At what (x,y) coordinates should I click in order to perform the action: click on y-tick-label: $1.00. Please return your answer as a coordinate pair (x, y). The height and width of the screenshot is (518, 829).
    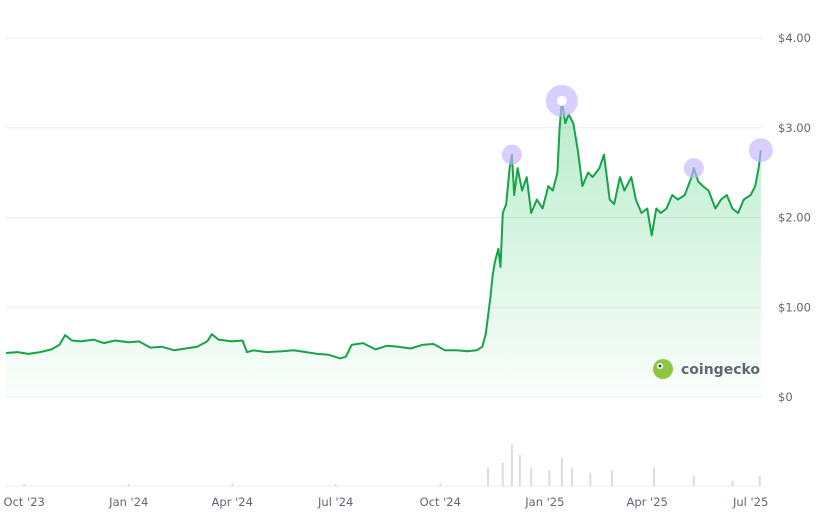
    Looking at the image, I should click on (794, 307).